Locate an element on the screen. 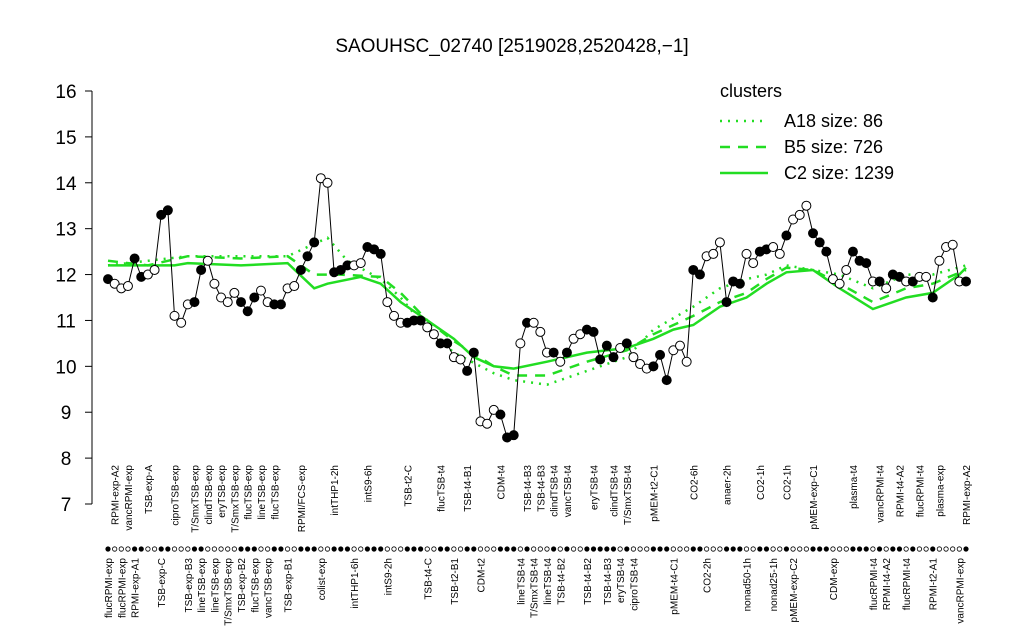 The image size is (1024, 640). x-tick-label: lineTSB-t4 is located at coordinates (548, 581).